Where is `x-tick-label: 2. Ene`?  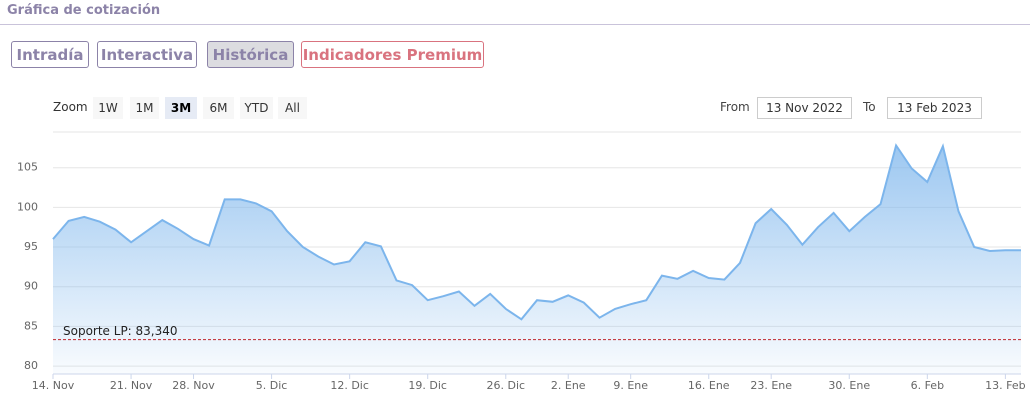
x-tick-label: 2. Ene is located at coordinates (568, 385).